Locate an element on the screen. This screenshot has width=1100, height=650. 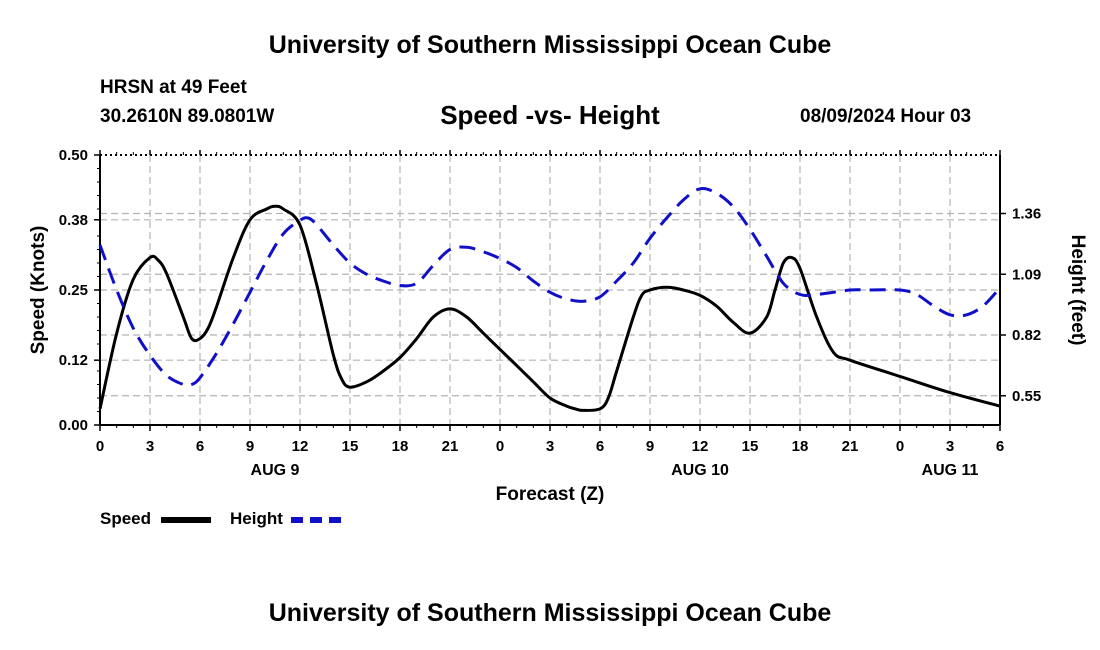
y-tick-label: 0.00 is located at coordinates (73, 425).